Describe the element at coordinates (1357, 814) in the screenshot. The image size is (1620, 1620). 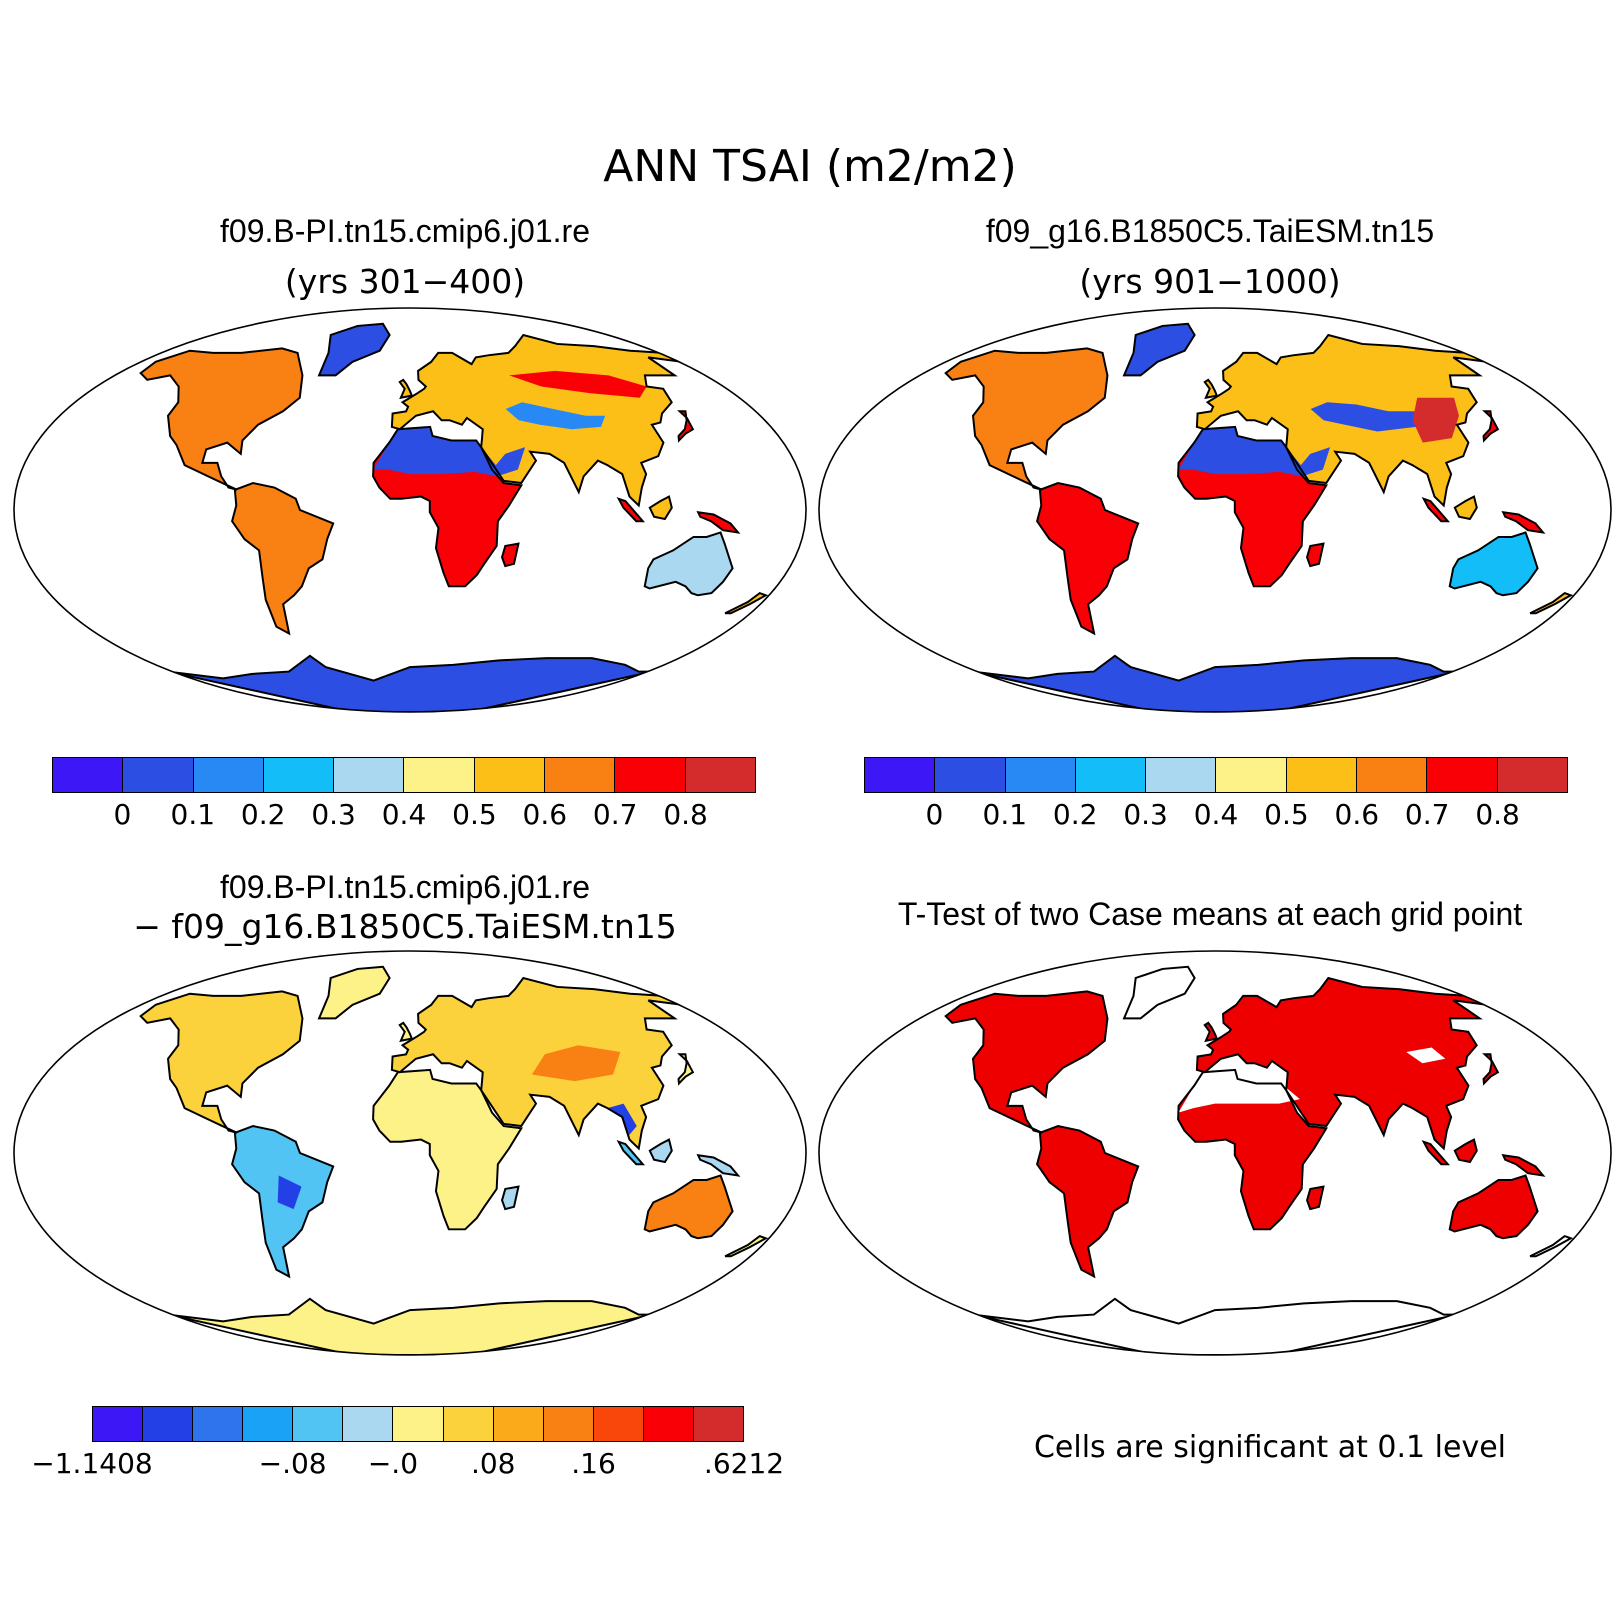
I see `colorbar-tick-label: 0.6` at that location.